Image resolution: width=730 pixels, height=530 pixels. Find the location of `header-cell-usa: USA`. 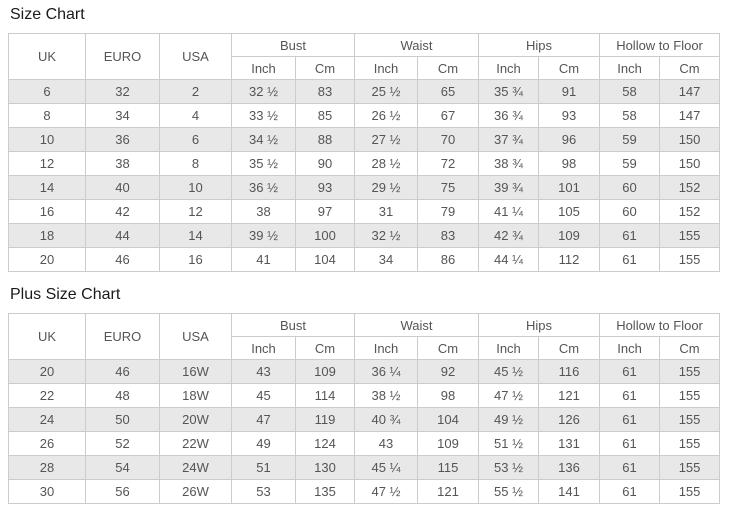

header-cell-usa: USA is located at coordinates (195, 336).